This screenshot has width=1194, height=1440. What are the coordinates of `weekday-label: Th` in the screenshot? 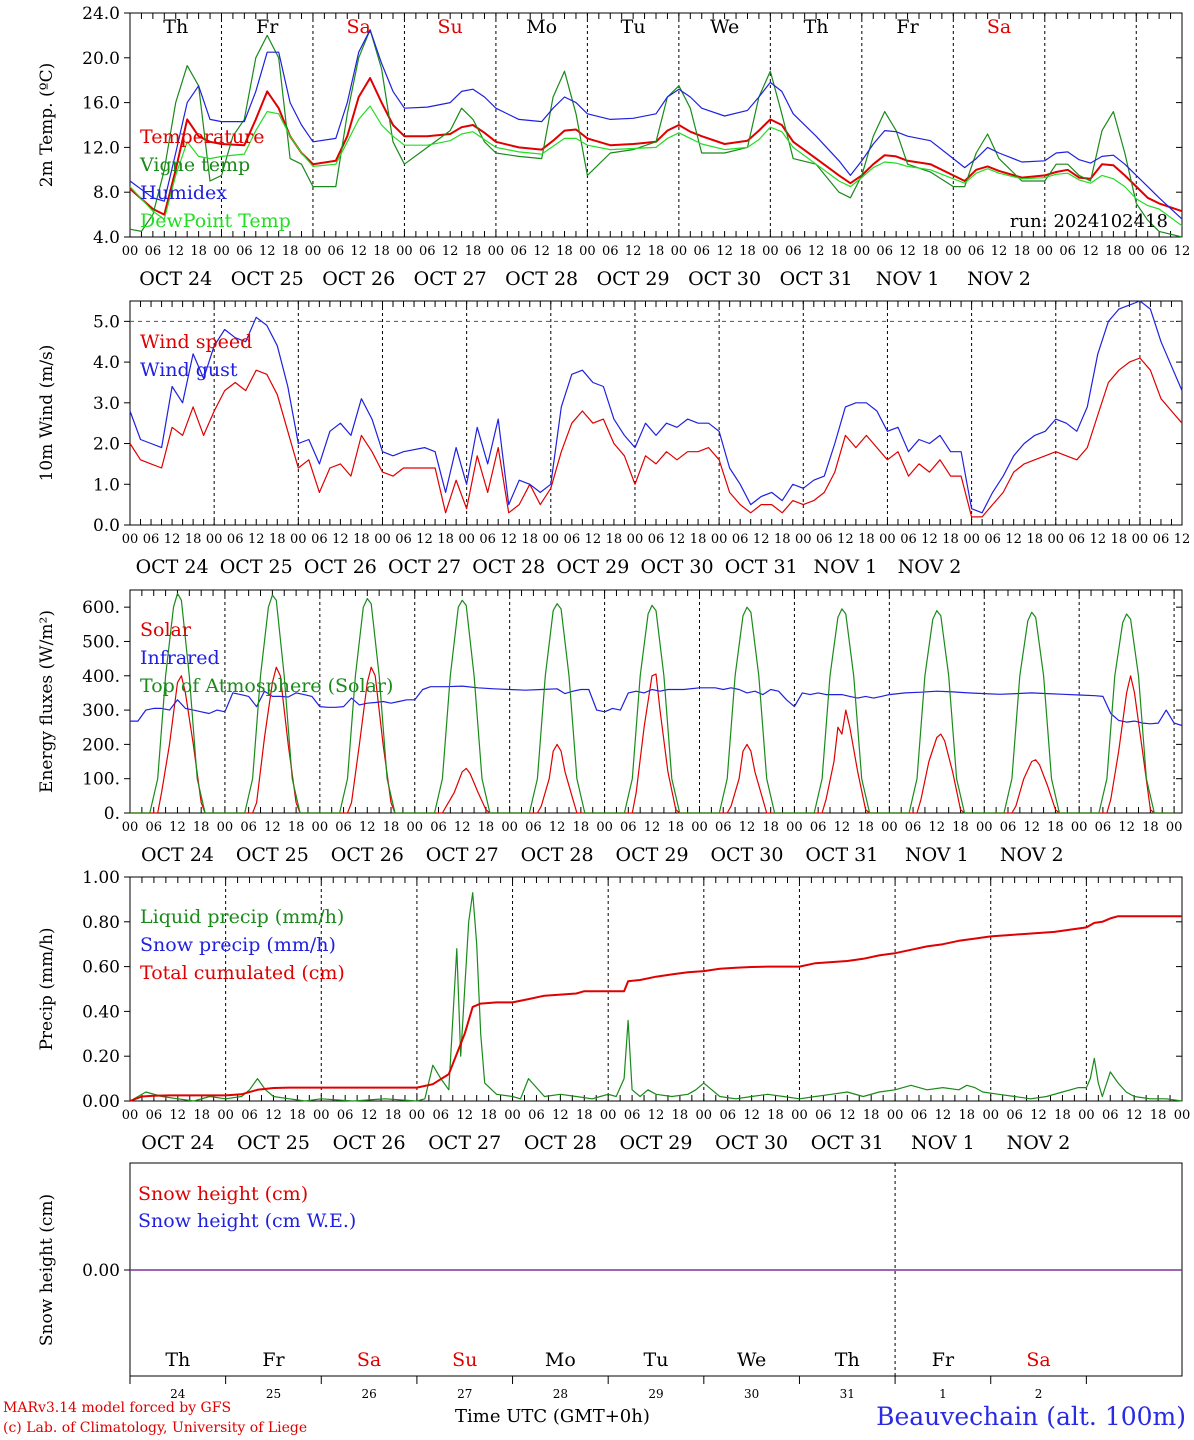 It's located at (177, 1360).